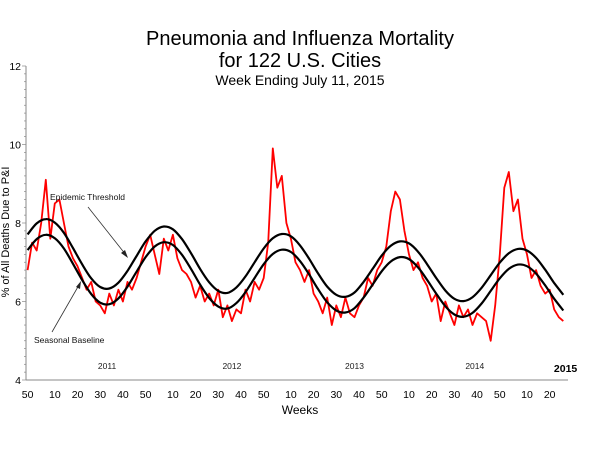 Image resolution: width=600 pixels, height=450 pixels. Describe the element at coordinates (15, 67) in the screenshot. I see `y-tick-label: 12` at that location.